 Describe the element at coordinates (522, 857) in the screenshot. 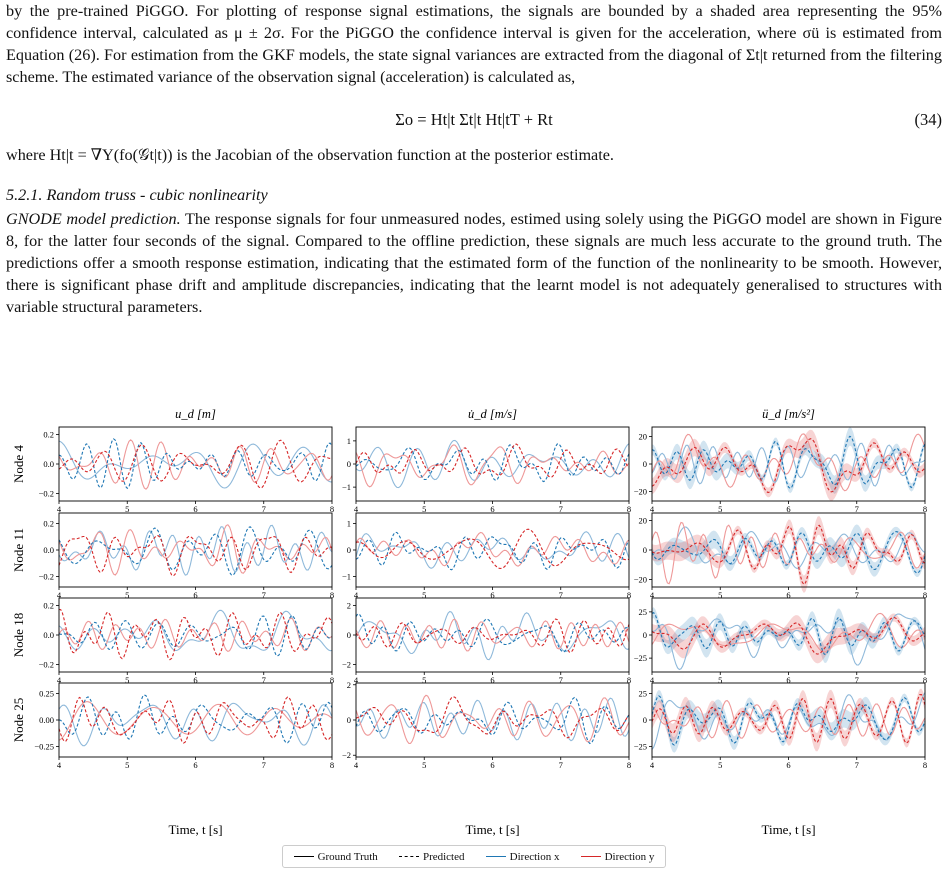

I see `legend-direction-x: Direction x` at that location.